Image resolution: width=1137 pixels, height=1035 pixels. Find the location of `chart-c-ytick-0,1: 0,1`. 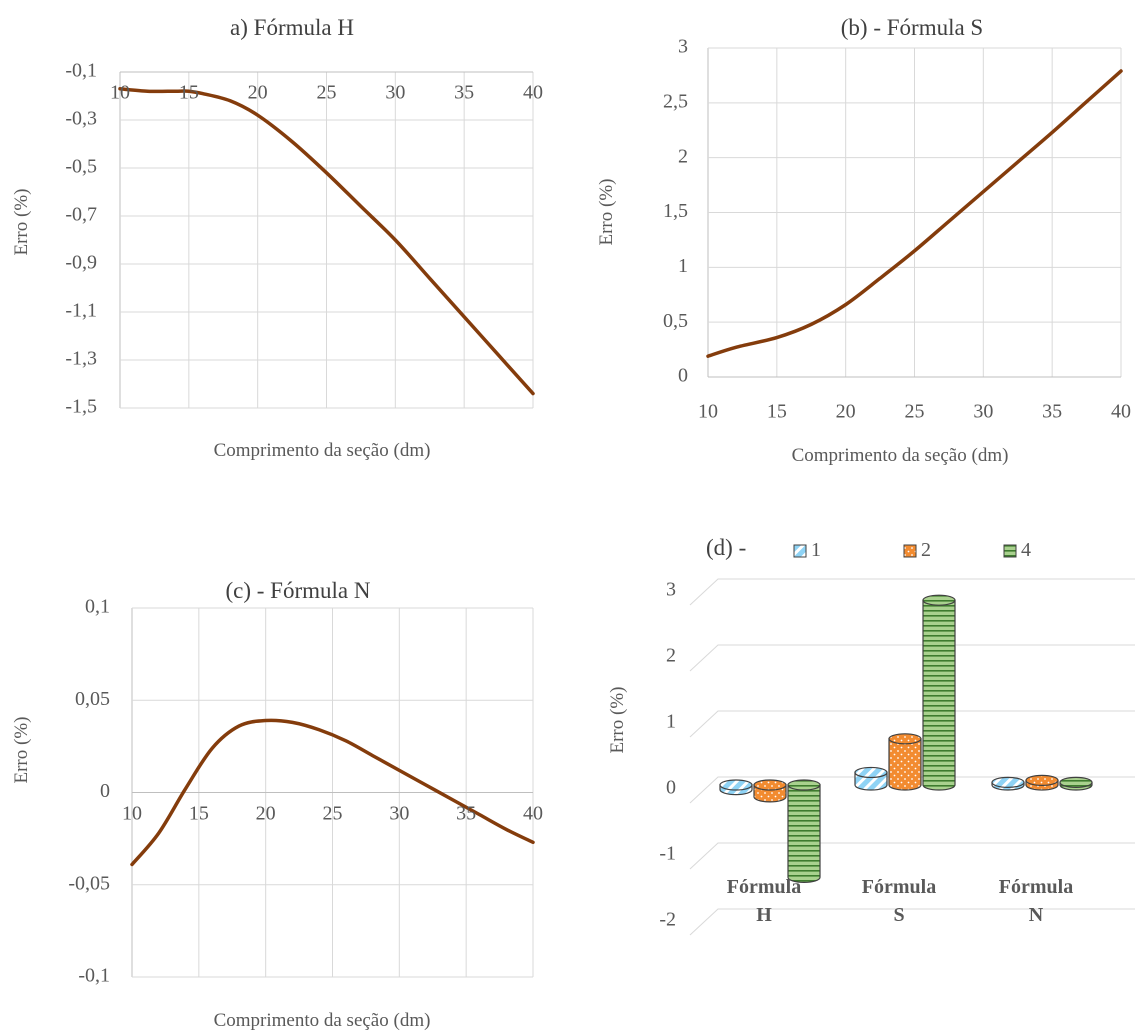

chart-c-ytick-0,1: 0,1 is located at coordinates (97, 607).